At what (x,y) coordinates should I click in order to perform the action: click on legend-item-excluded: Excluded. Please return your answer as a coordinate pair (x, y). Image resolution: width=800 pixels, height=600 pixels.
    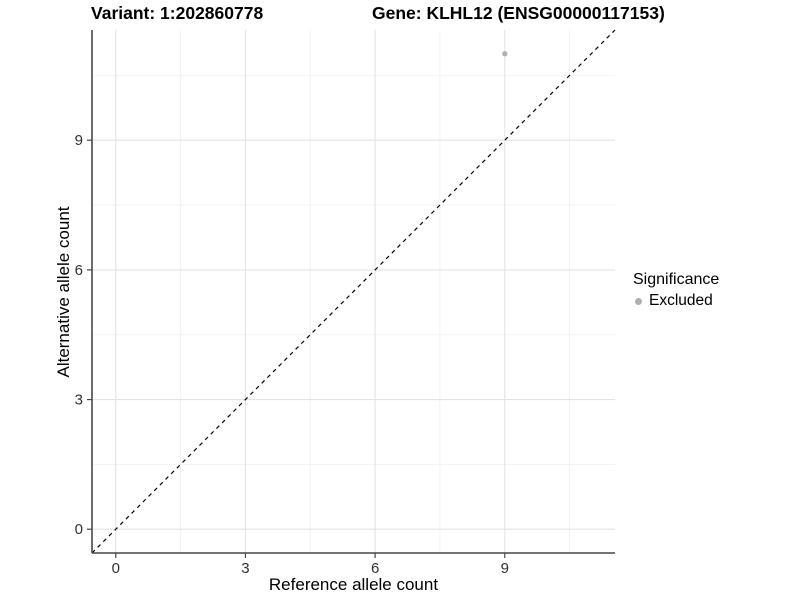
    Looking at the image, I should click on (676, 301).